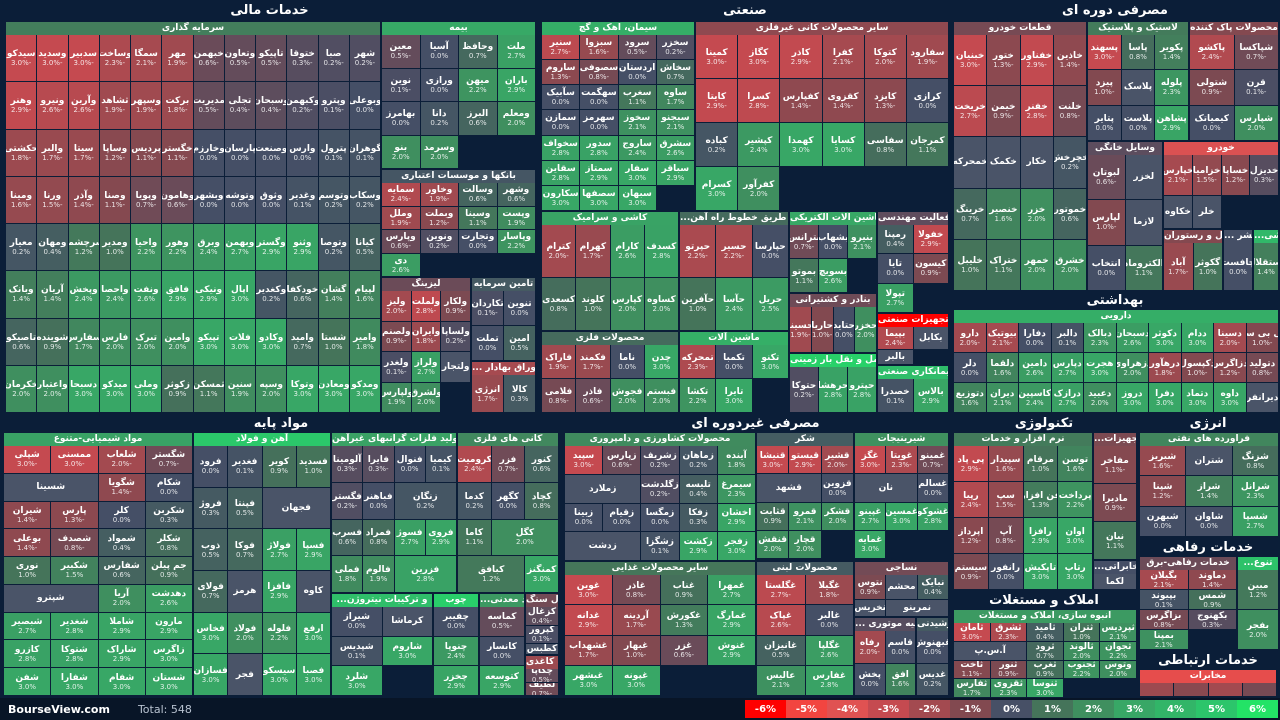 The height and width of the screenshot is (720, 1280). Describe the element at coordinates (439, 151) in the screenshot. I see `stock-tile: وسرمد 2.0%` at that location.